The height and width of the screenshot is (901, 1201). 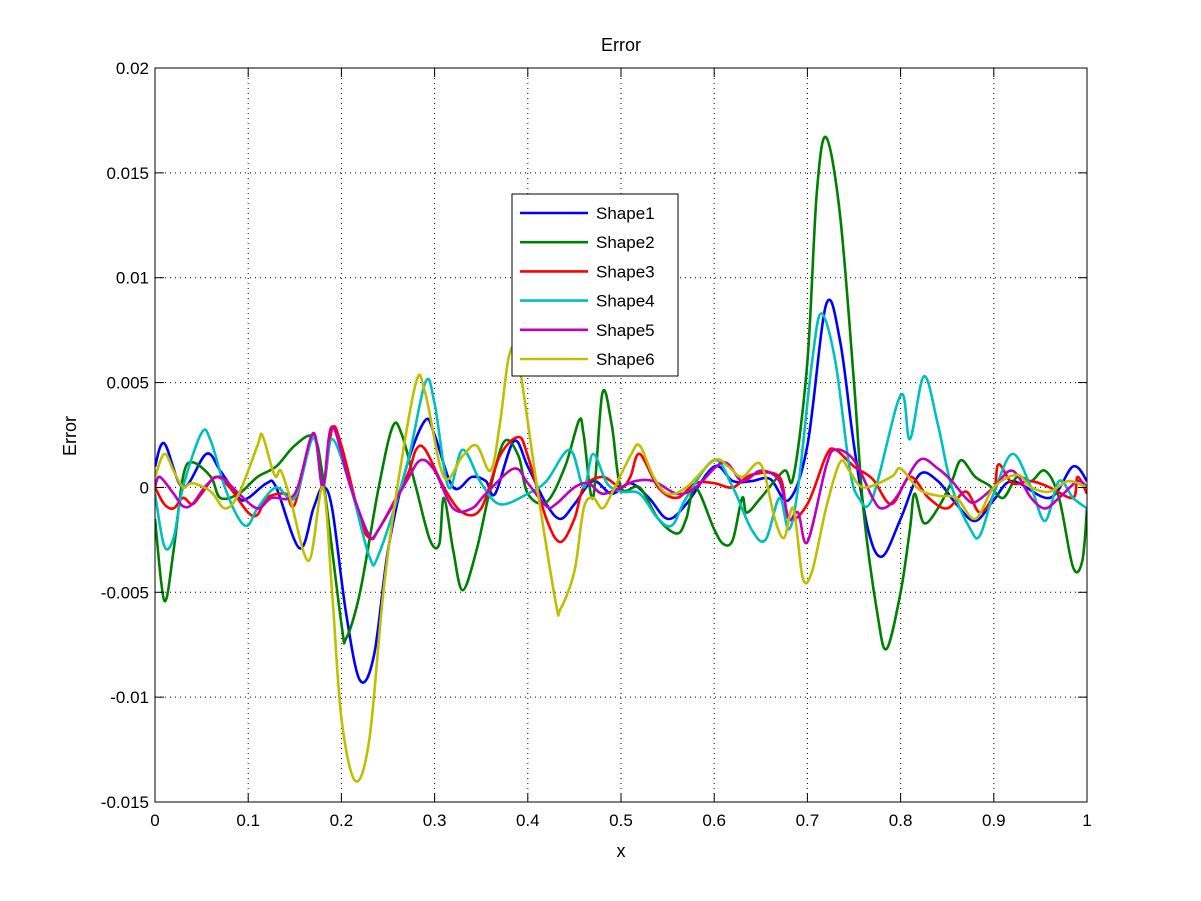 What do you see at coordinates (808, 820) in the screenshot?
I see `x-tick-label: 0.7` at bounding box center [808, 820].